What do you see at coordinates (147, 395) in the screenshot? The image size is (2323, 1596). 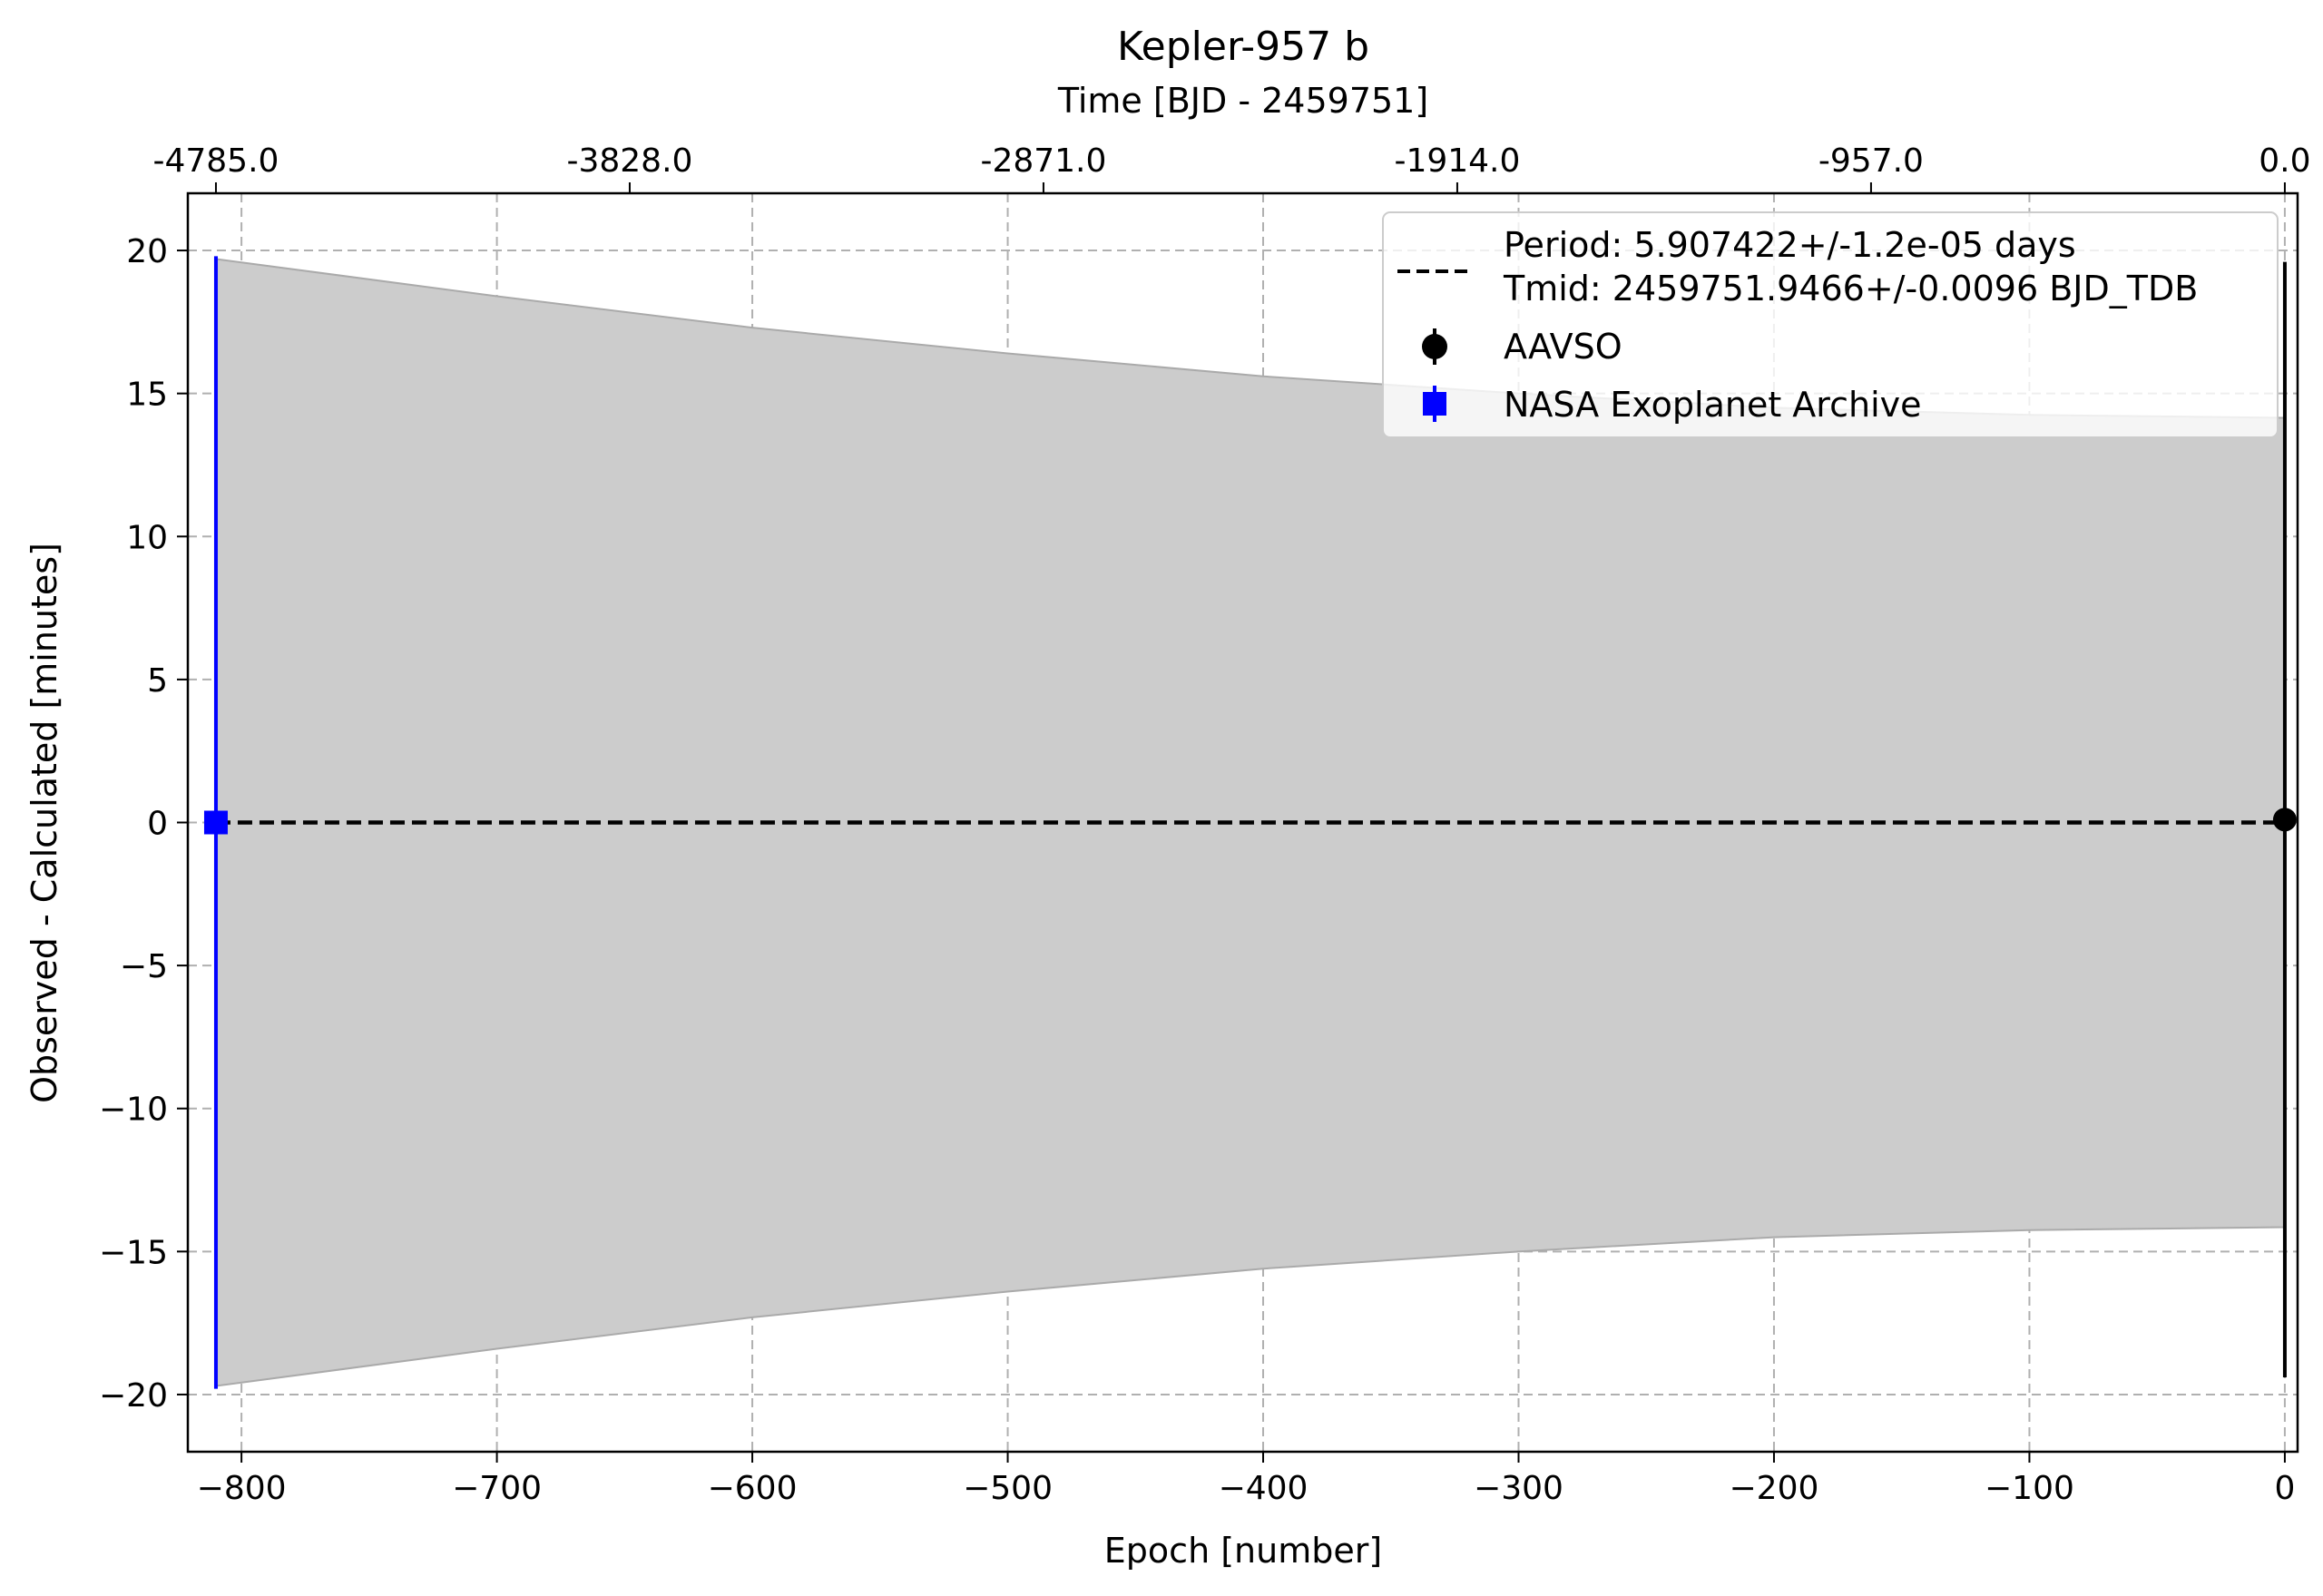 I see `y-tick-label: 15` at bounding box center [147, 395].